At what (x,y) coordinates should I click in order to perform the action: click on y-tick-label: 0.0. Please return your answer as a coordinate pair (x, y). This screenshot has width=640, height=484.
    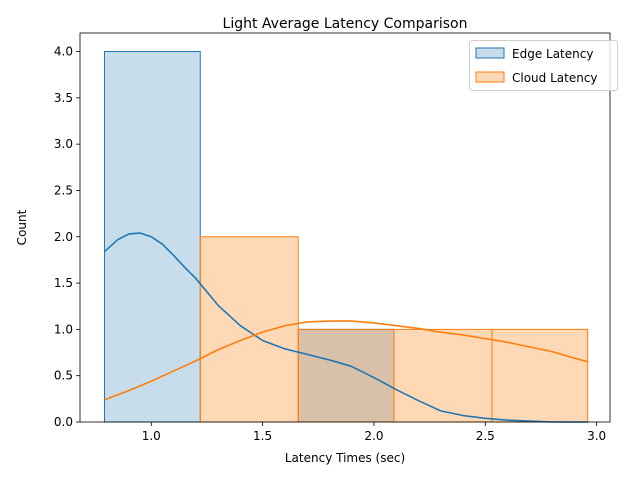
    Looking at the image, I should click on (63, 422).